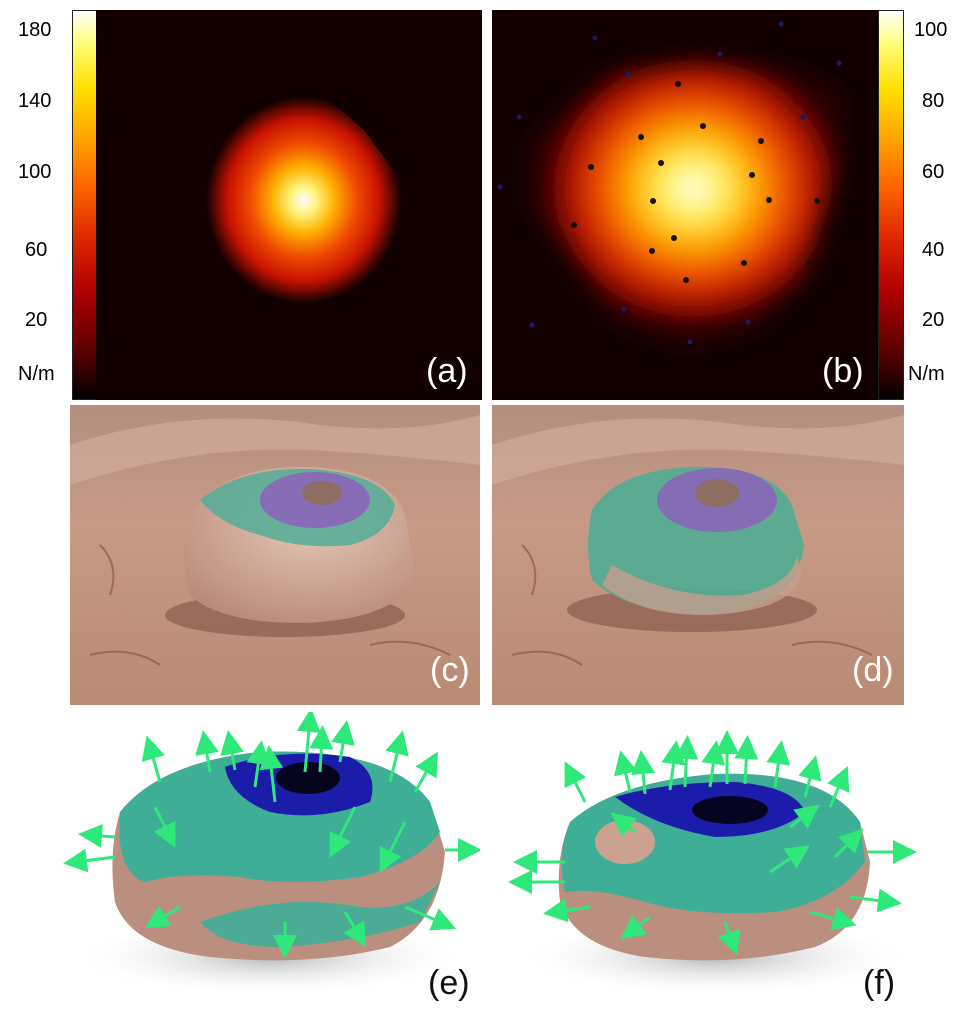  I want to click on sensor-points, so click(695, 182).